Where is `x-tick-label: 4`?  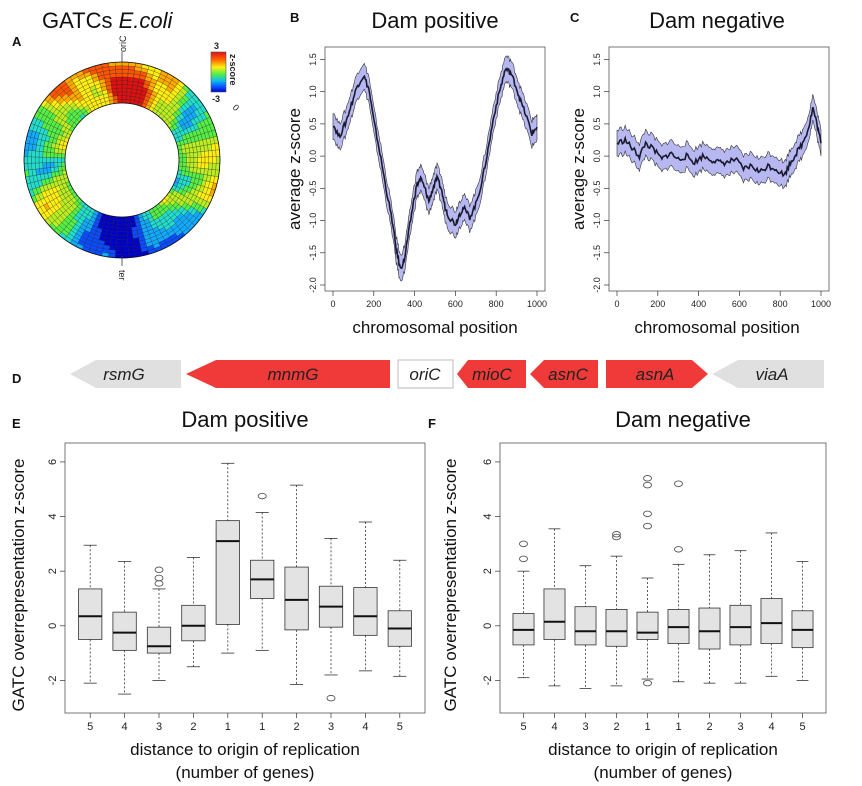
x-tick-label: 4 is located at coordinates (554, 727).